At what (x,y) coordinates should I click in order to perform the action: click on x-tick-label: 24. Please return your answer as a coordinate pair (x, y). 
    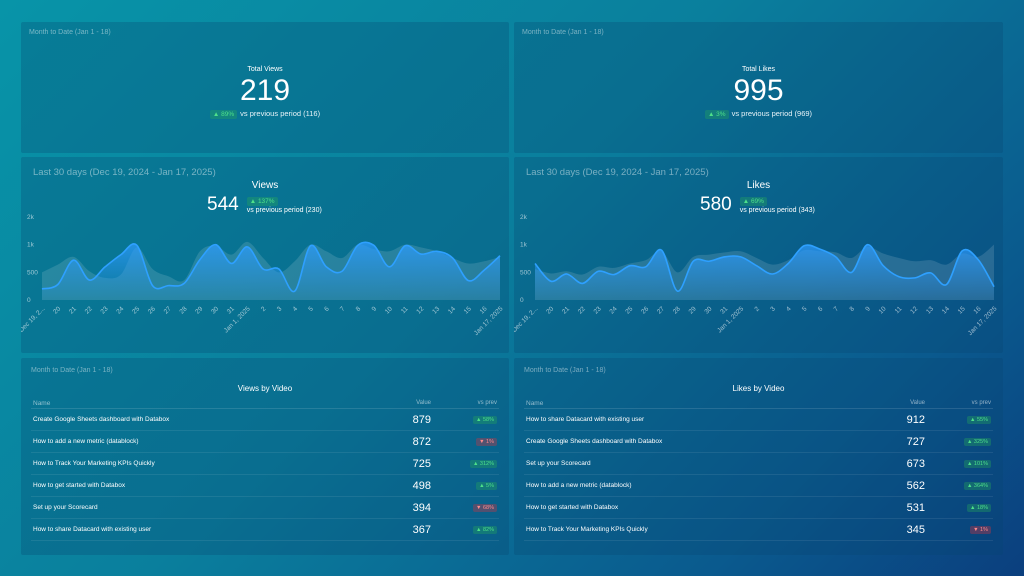
    Looking at the image, I should click on (120, 310).